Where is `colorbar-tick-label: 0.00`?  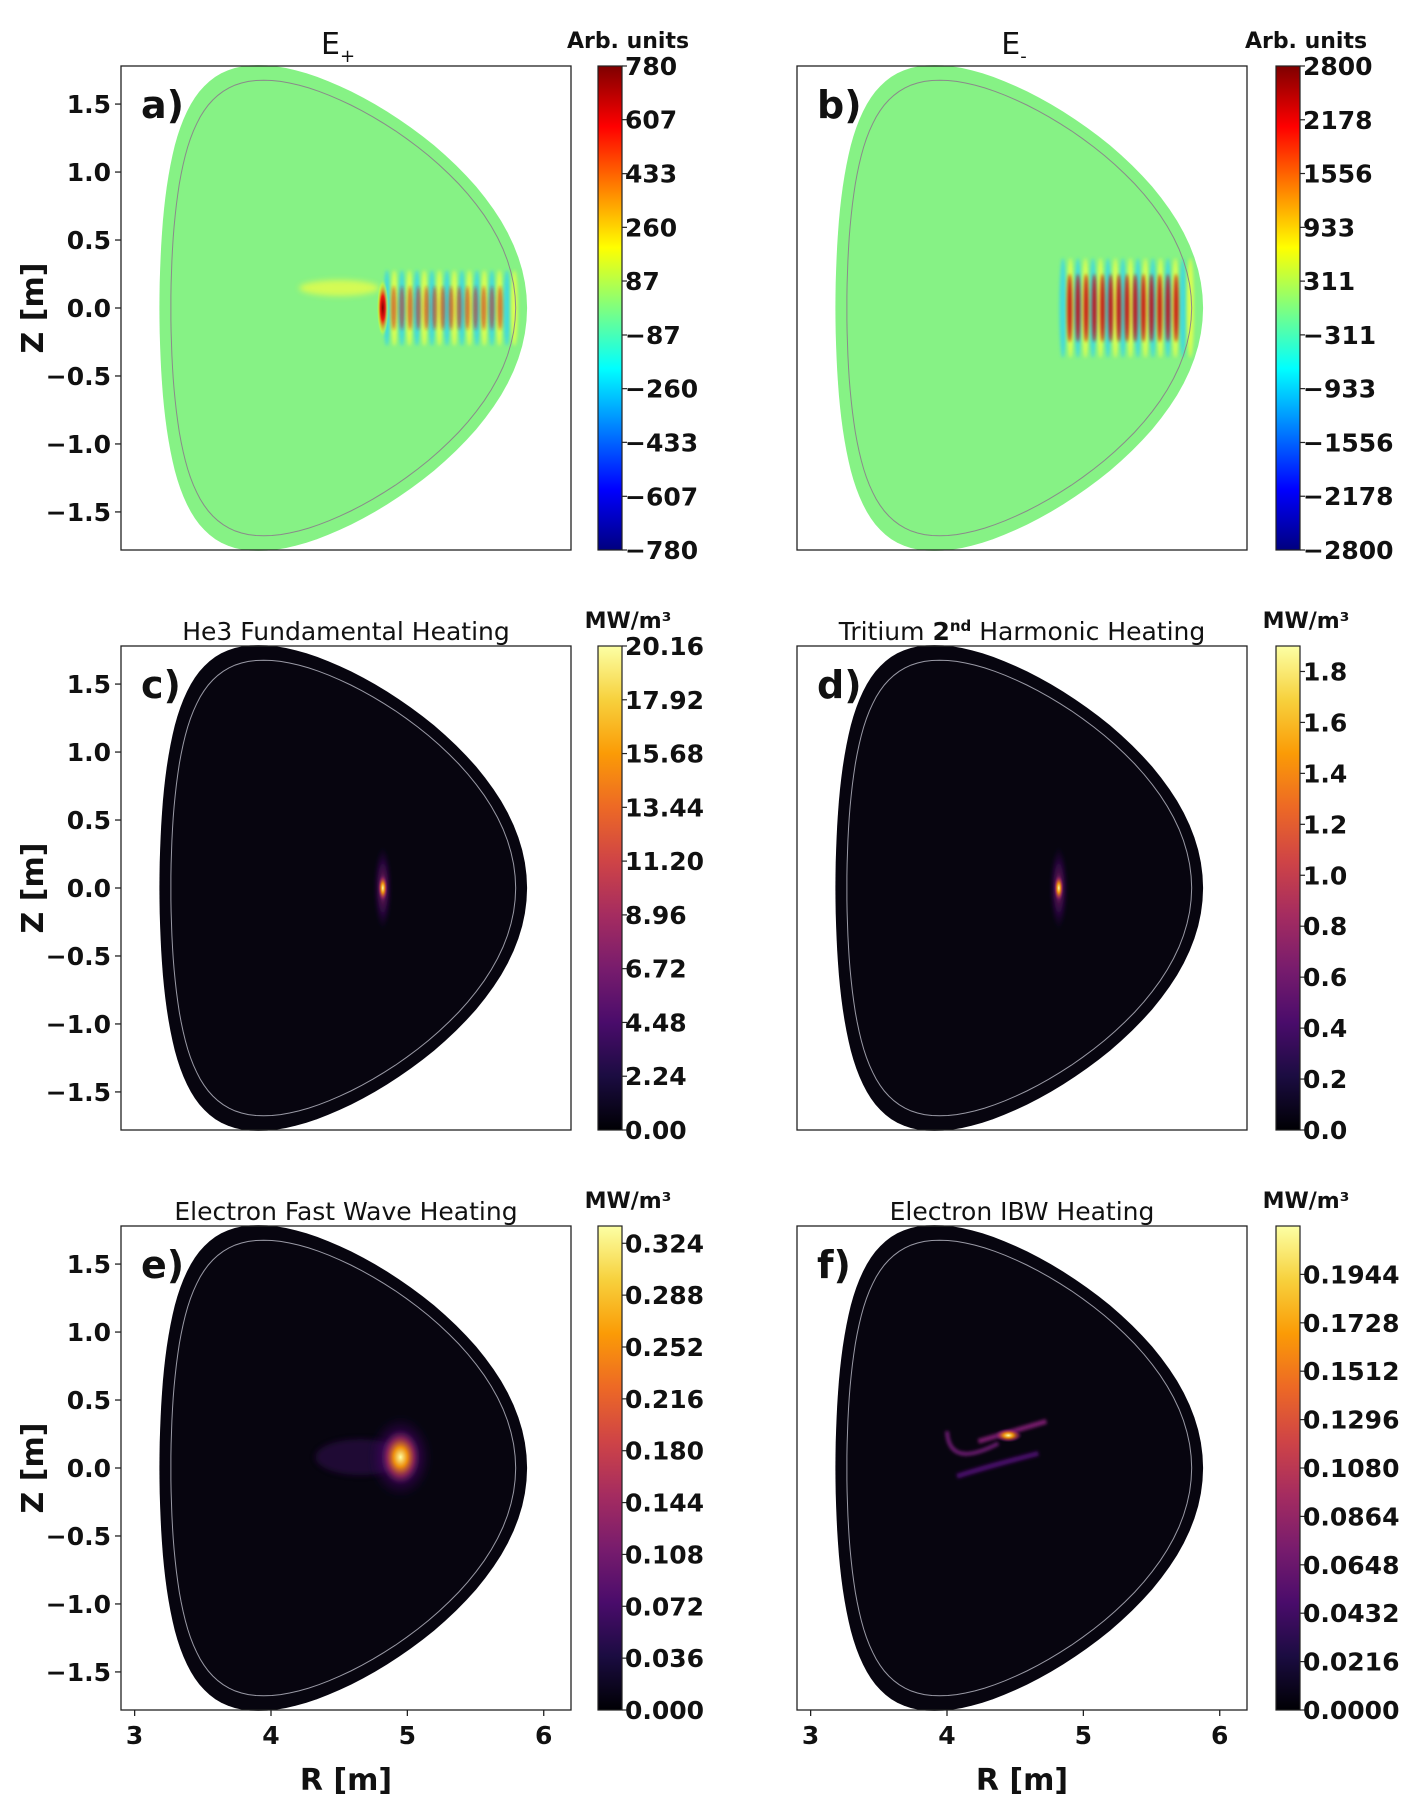
colorbar-tick-label: 0.00 is located at coordinates (656, 1130).